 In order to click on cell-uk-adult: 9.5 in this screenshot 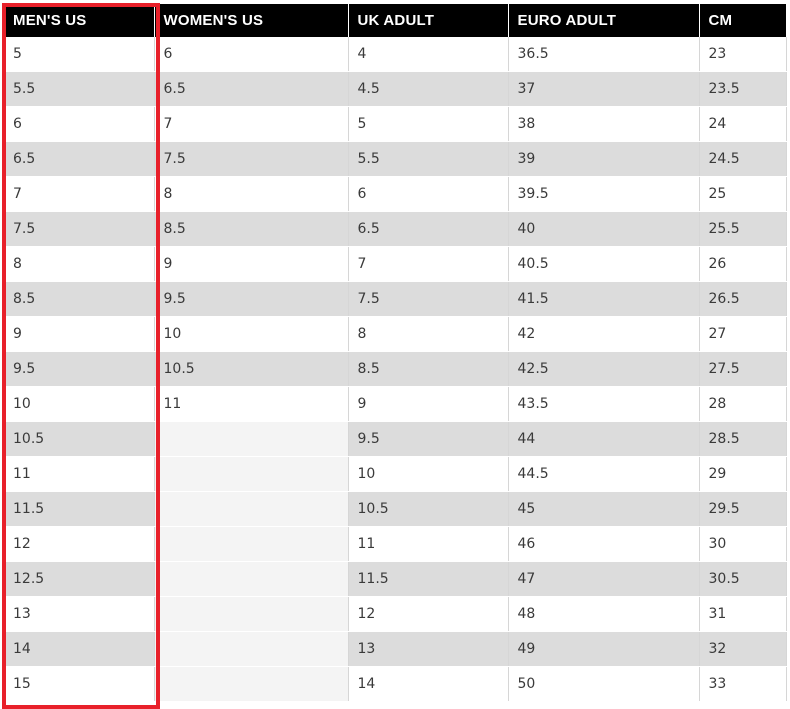, I will do `click(428, 439)`.